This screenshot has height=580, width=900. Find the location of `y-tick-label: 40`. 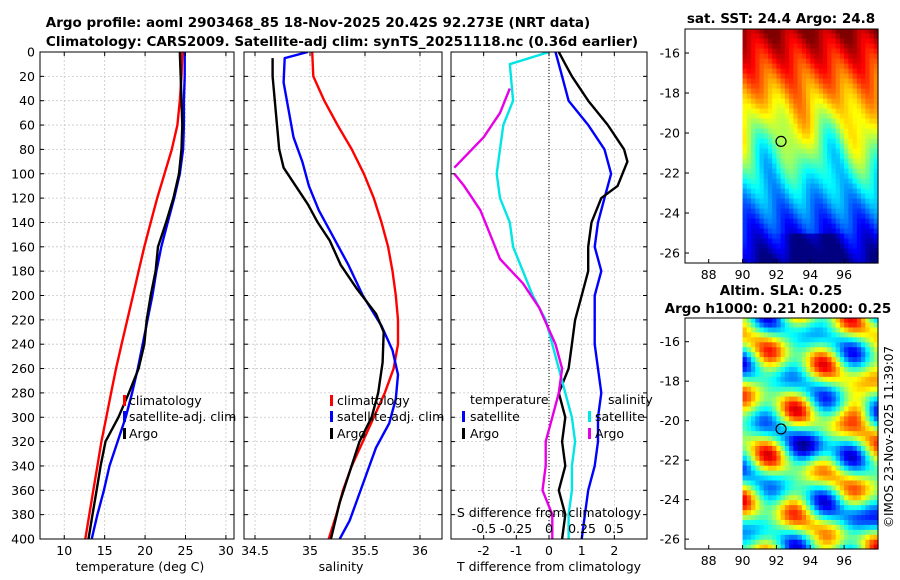

y-tick-label: 40 is located at coordinates (27, 100).